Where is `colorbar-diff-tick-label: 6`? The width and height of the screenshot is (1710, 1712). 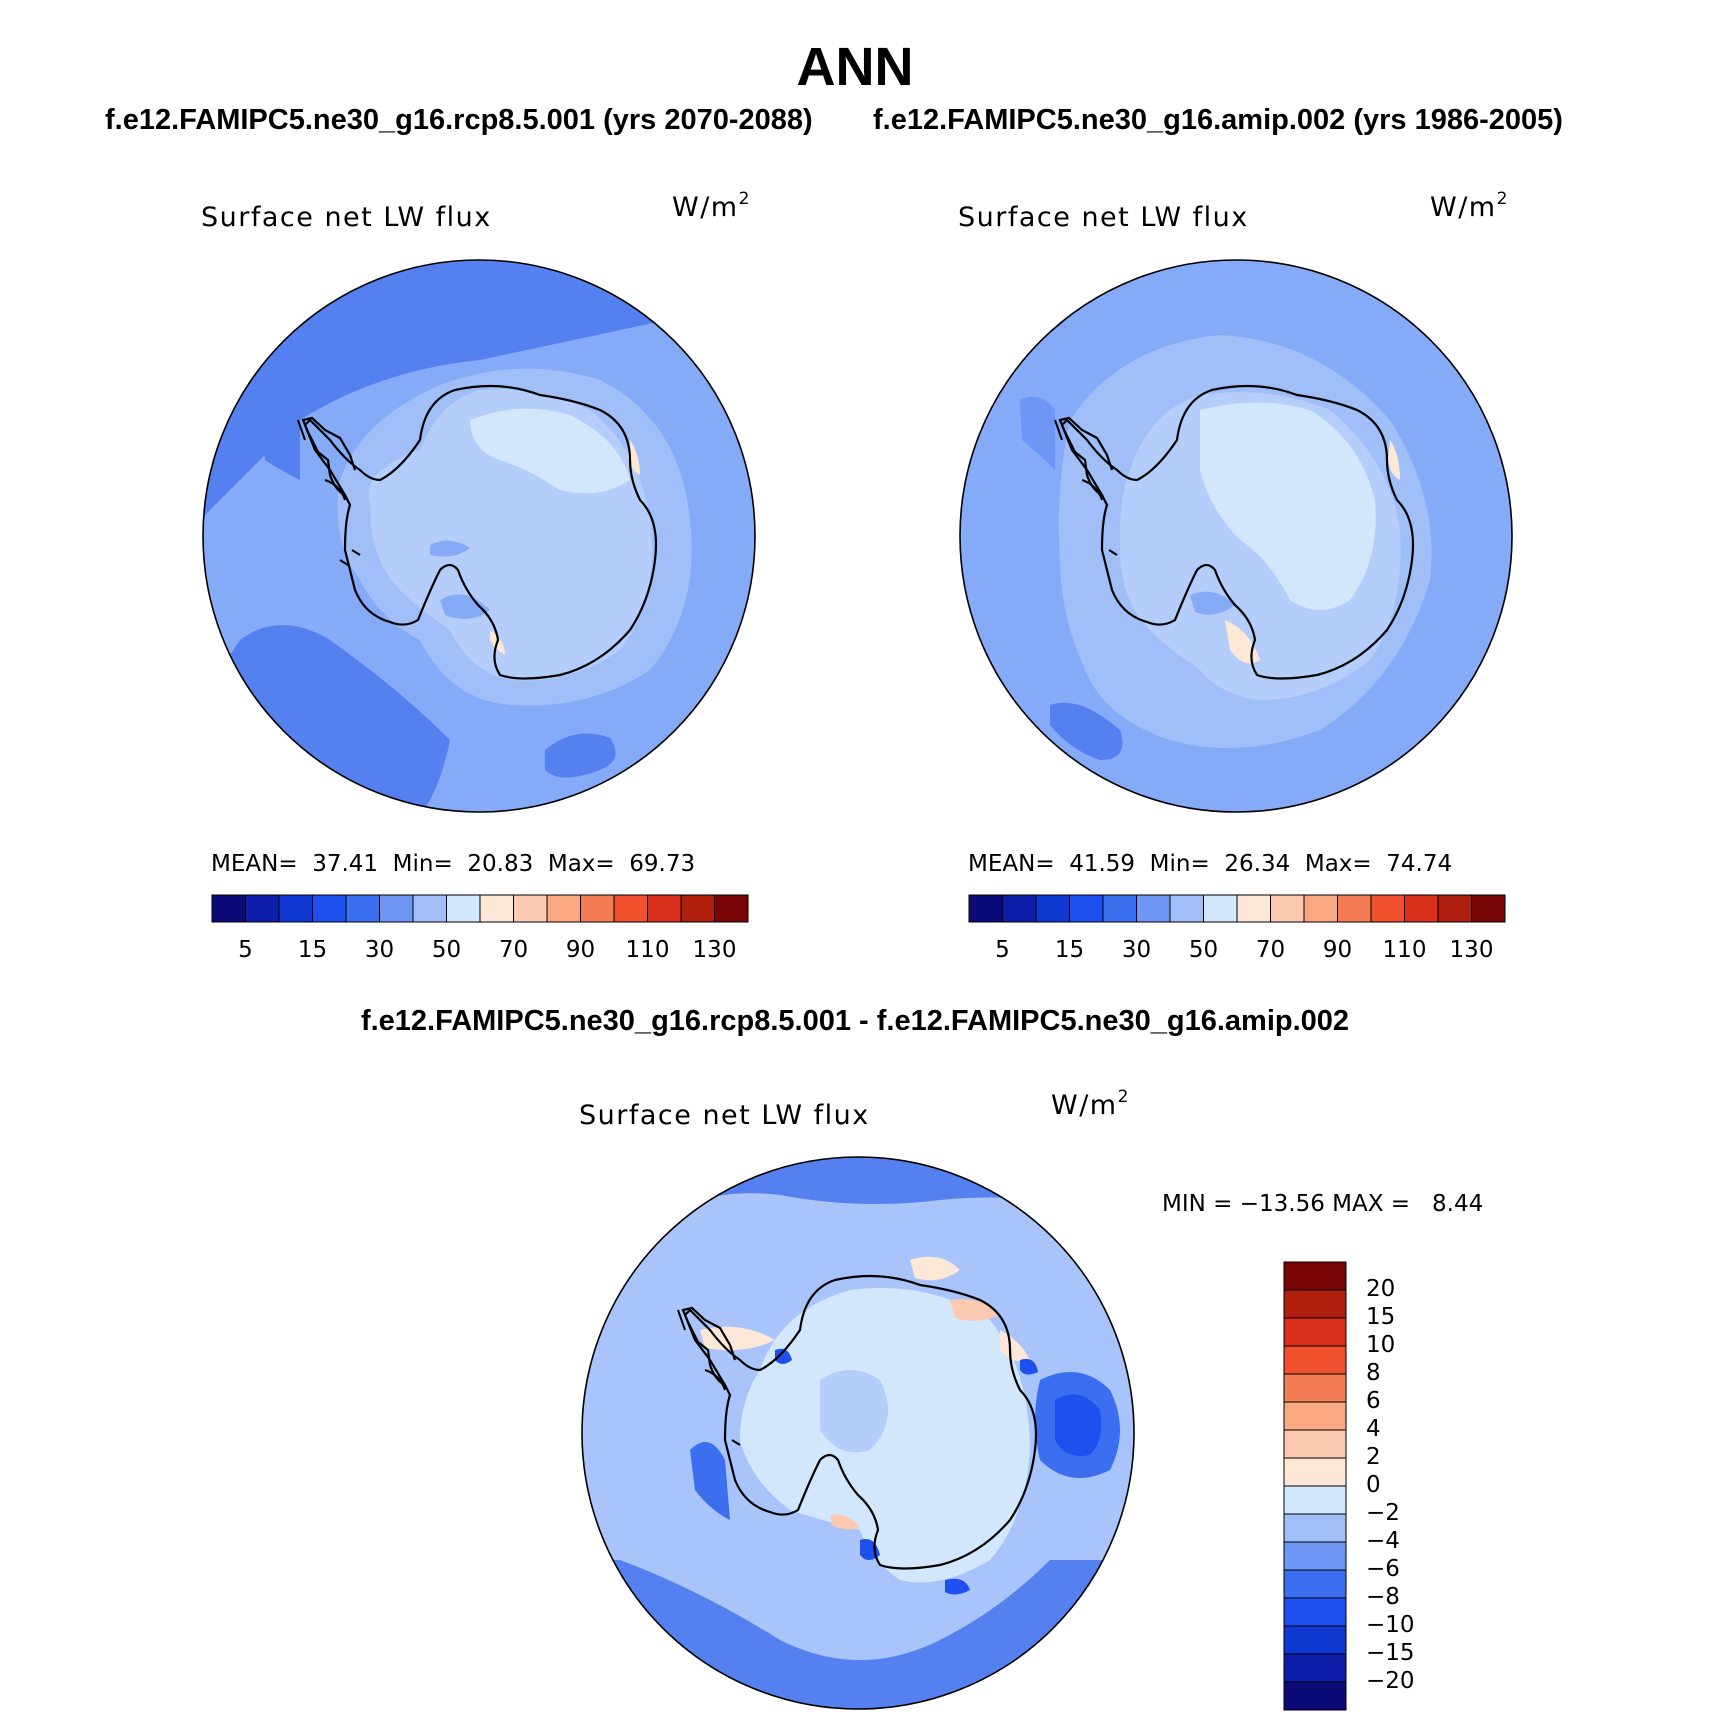 colorbar-diff-tick-label: 6 is located at coordinates (1373, 1401).